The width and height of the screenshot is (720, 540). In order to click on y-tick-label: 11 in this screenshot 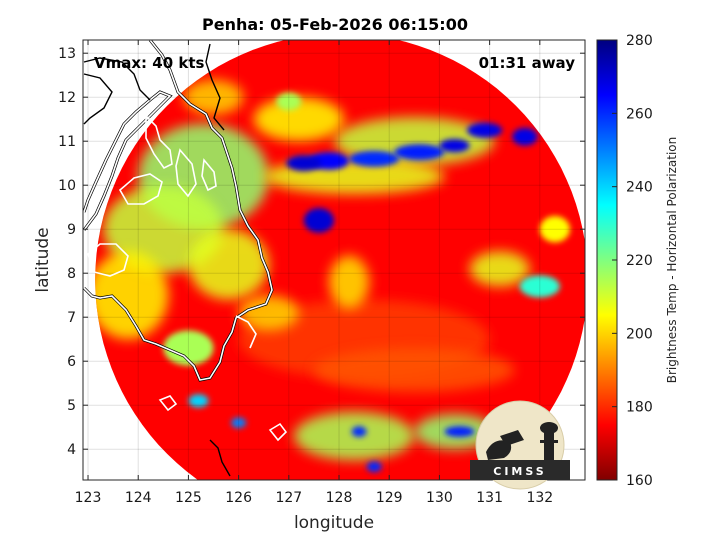, I will do `click(67, 142)`.